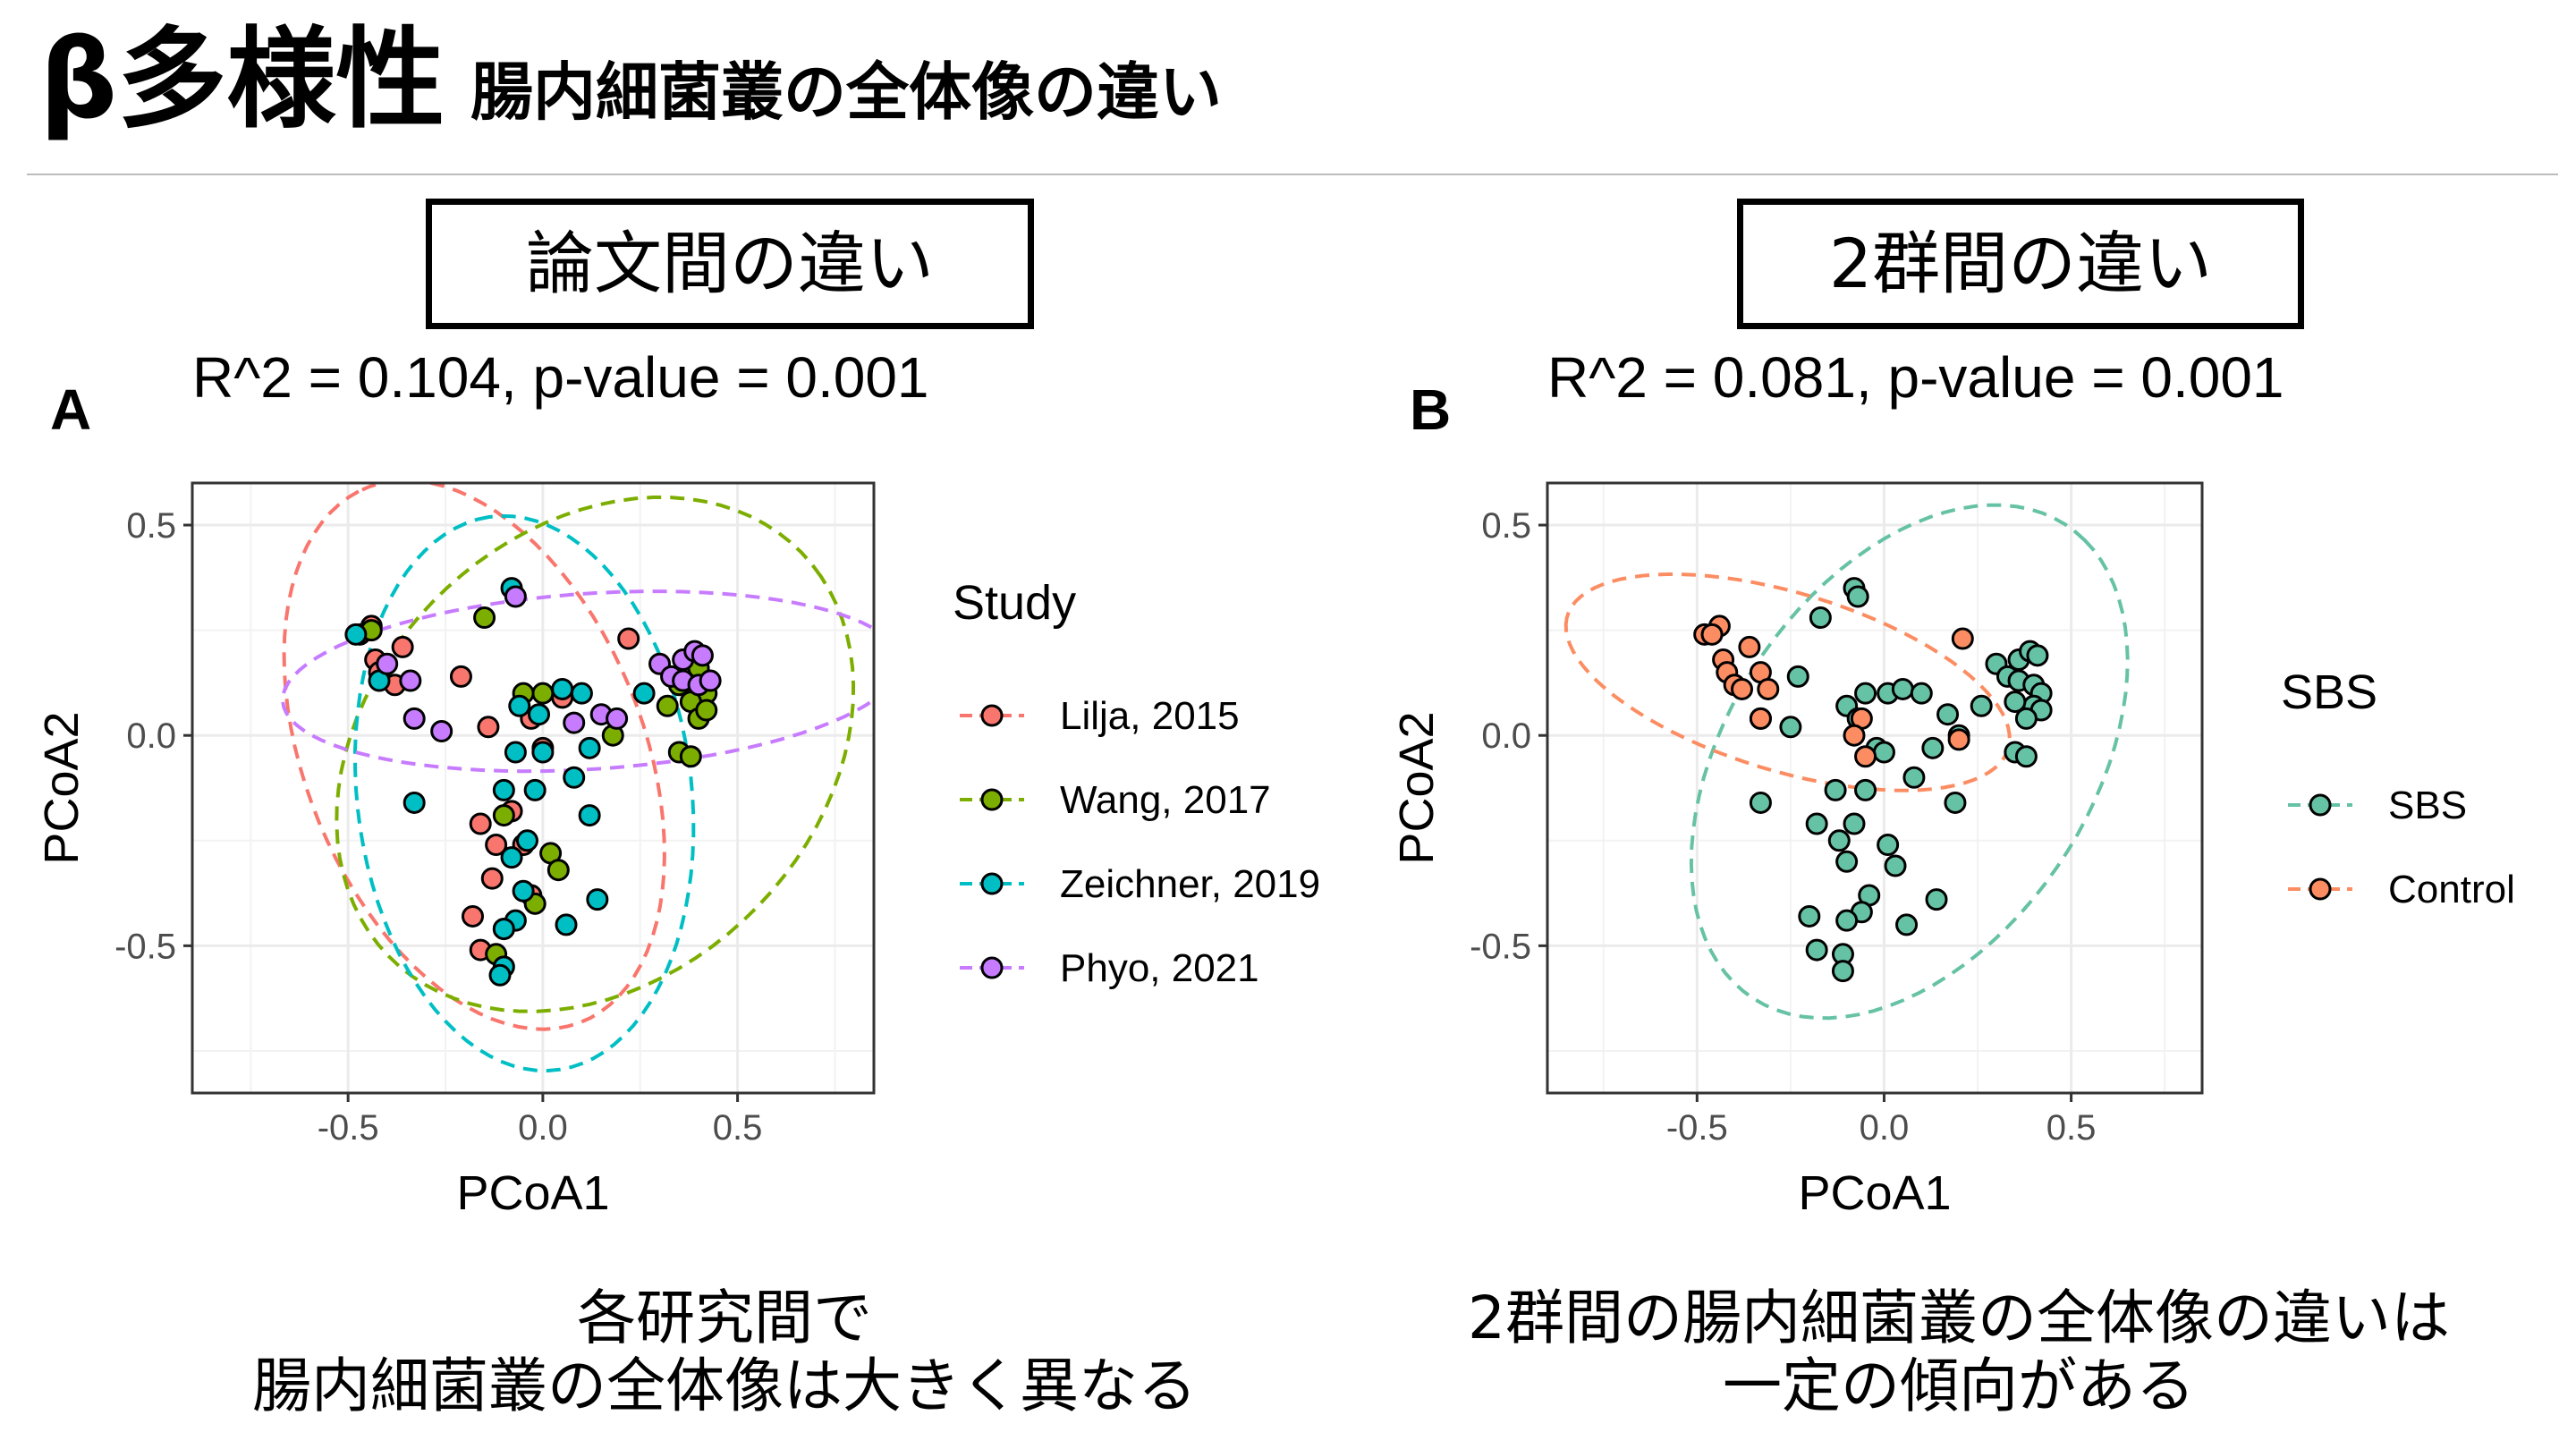 The image size is (2576, 1449). Describe the element at coordinates (2329, 692) in the screenshot. I see `legend-title: SBS` at that location.